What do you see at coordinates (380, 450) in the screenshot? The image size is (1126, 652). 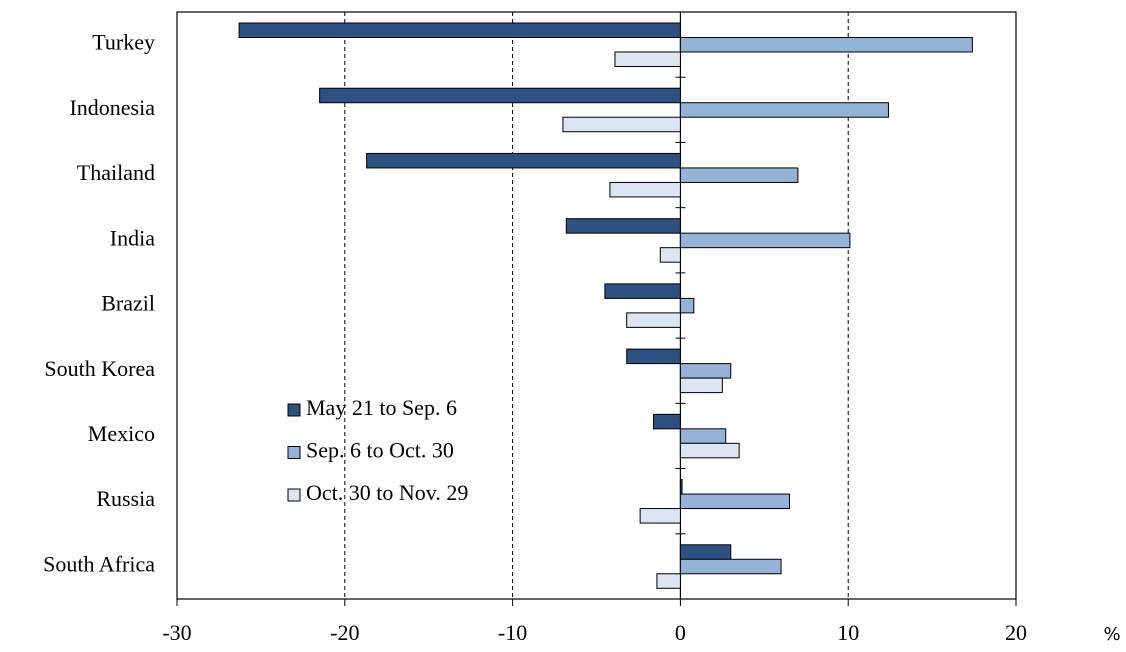 I see `legend-label: Sep. 6 to Oct. 30` at bounding box center [380, 450].